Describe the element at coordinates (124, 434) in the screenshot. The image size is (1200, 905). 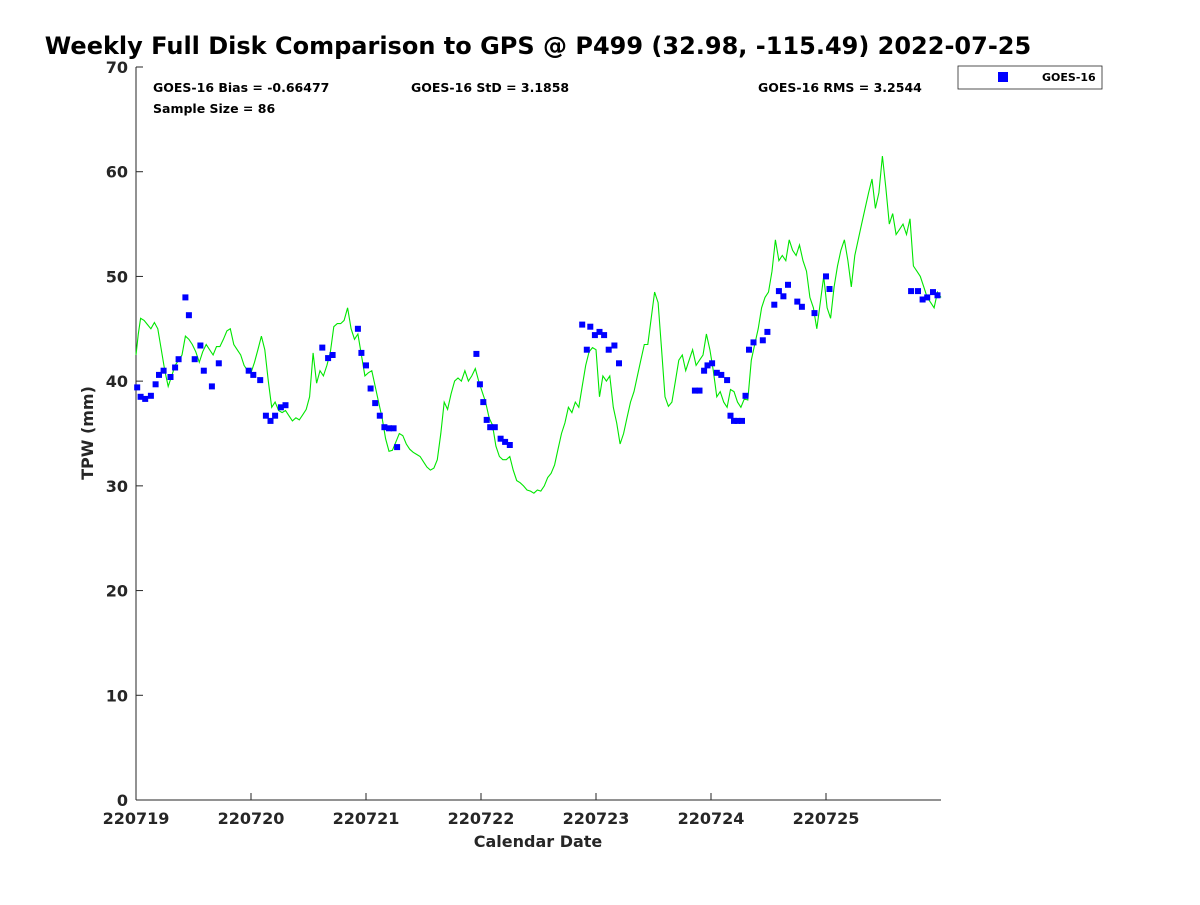
I see `y-ticks: 0 10 20 30 40 50 60 70` at that location.